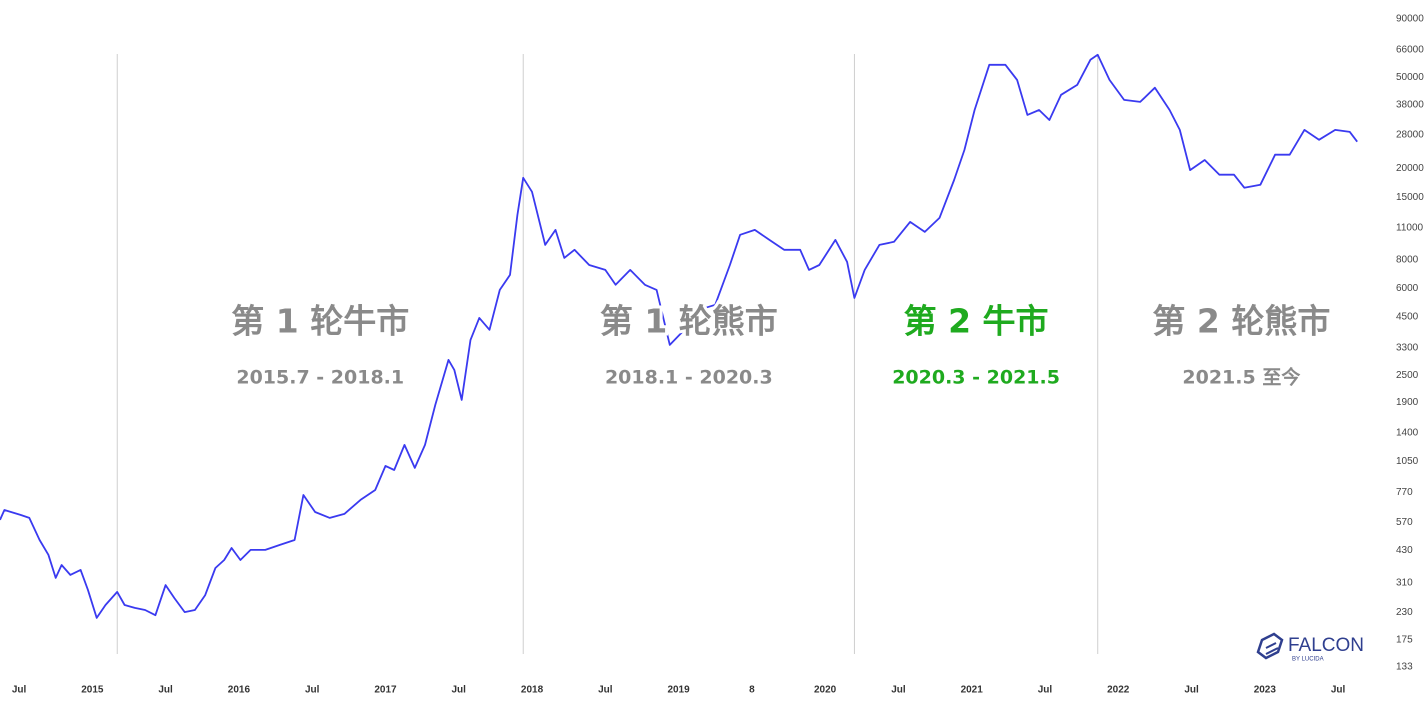 The width and height of the screenshot is (1426, 710). What do you see at coordinates (1326, 645) in the screenshot?
I see `logo-name: FALCON` at bounding box center [1326, 645].